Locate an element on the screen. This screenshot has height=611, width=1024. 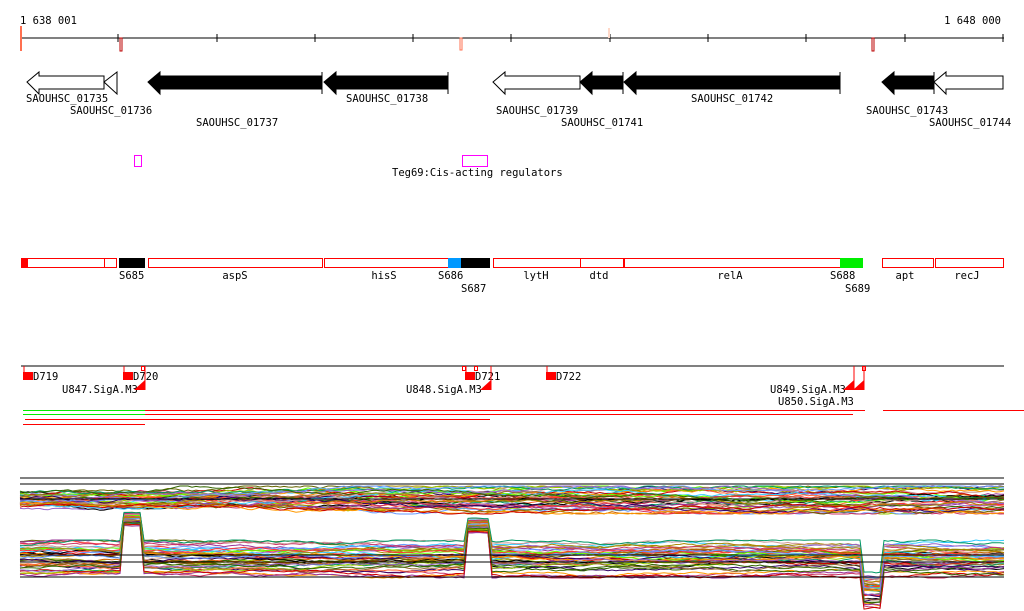
gene-label: SAOUHSC_01739 is located at coordinates (537, 111).